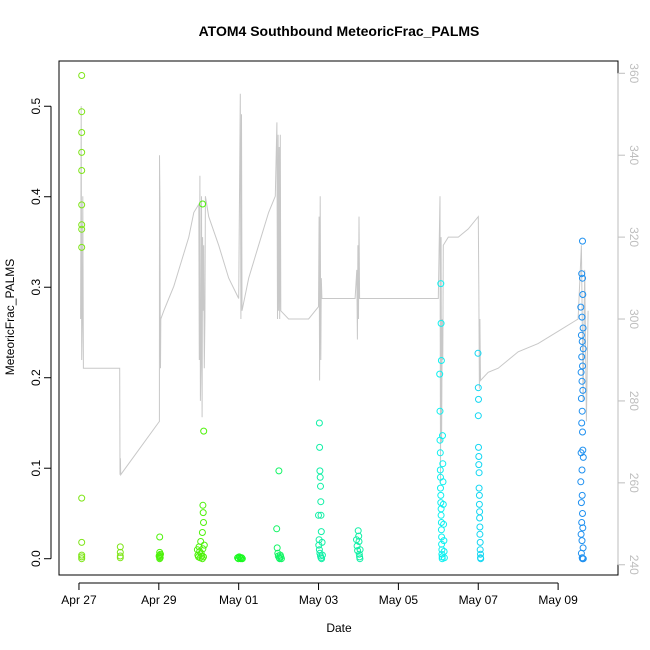  What do you see at coordinates (634, 73) in the screenshot?
I see `right-axis-tick-label: 360` at bounding box center [634, 73].